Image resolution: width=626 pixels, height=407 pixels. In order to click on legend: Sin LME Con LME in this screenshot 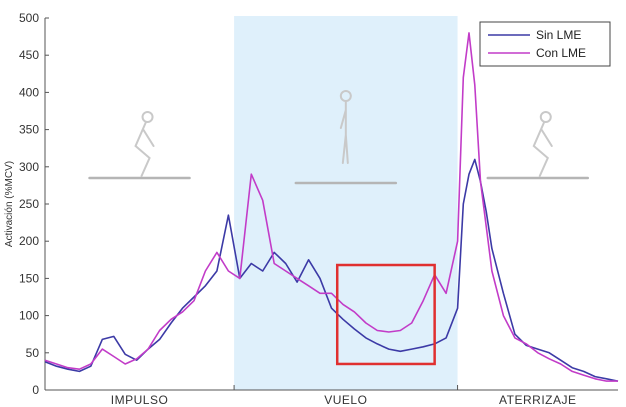, I will do `click(545, 44)`.